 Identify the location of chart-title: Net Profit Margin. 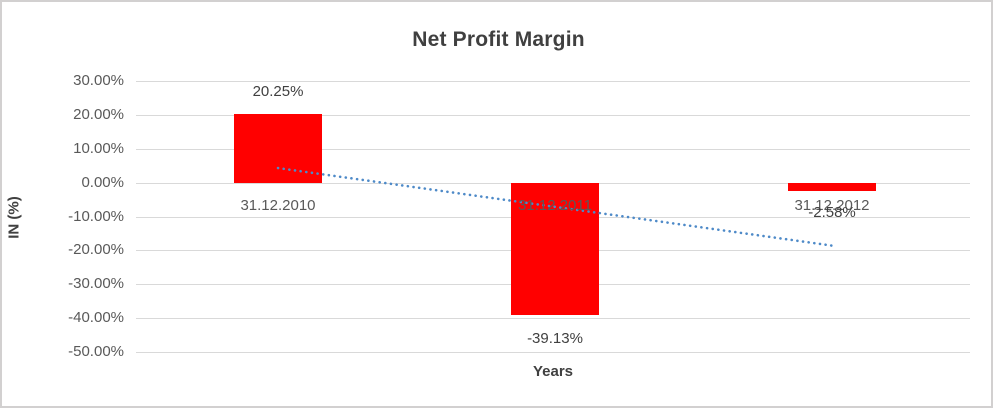
(498, 39).